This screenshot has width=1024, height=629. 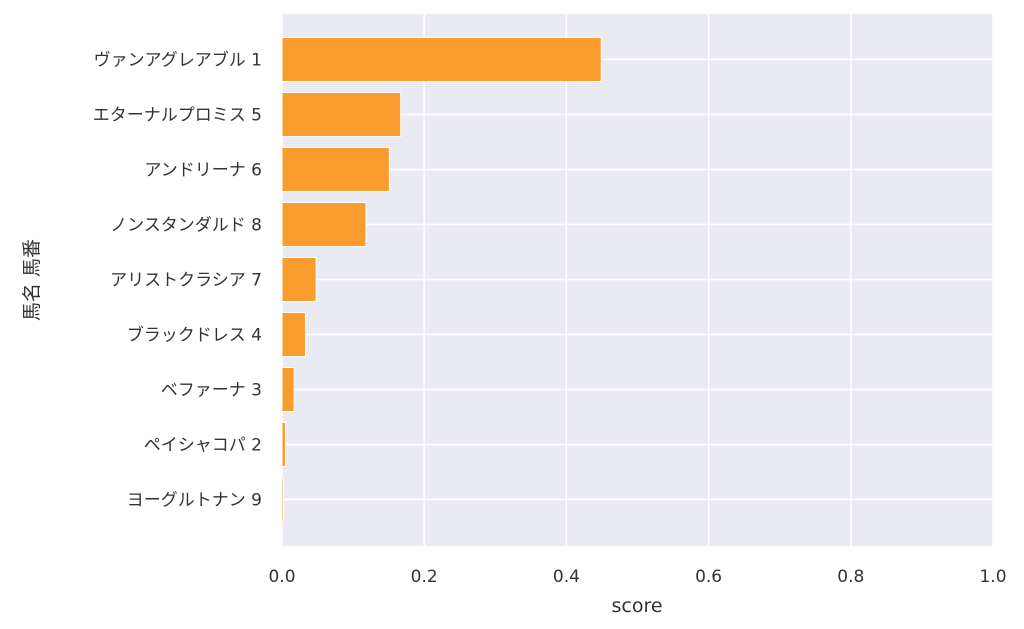 I want to click on y-tick-label: ヨーグルトナン 9, so click(x=194, y=501).